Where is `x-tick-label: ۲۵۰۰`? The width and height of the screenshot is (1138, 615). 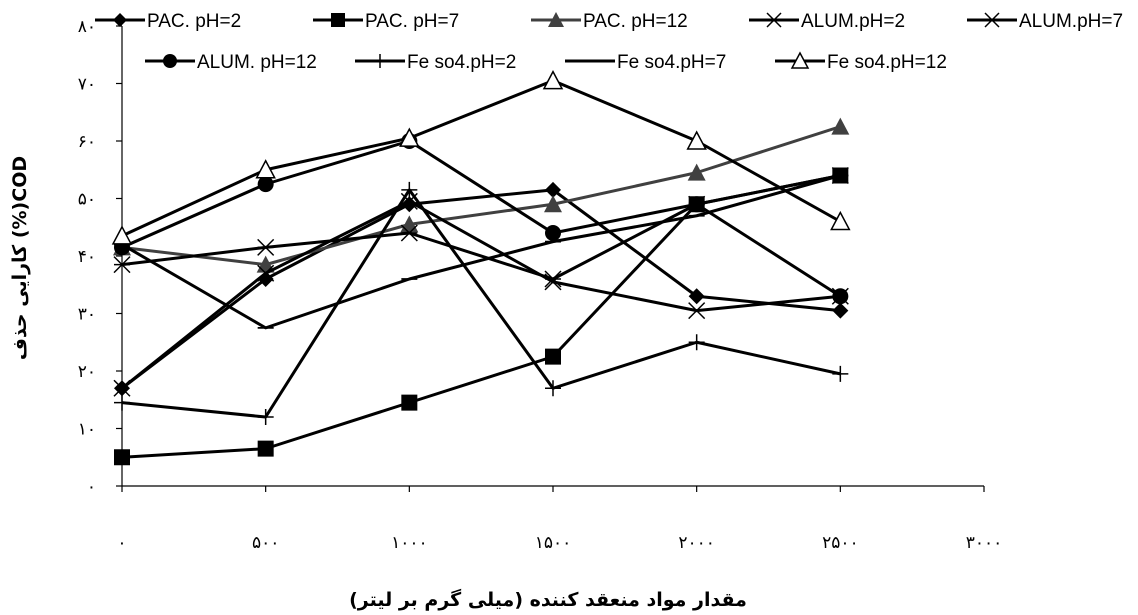 x-tick-label: ۲۵۰۰ is located at coordinates (840, 543).